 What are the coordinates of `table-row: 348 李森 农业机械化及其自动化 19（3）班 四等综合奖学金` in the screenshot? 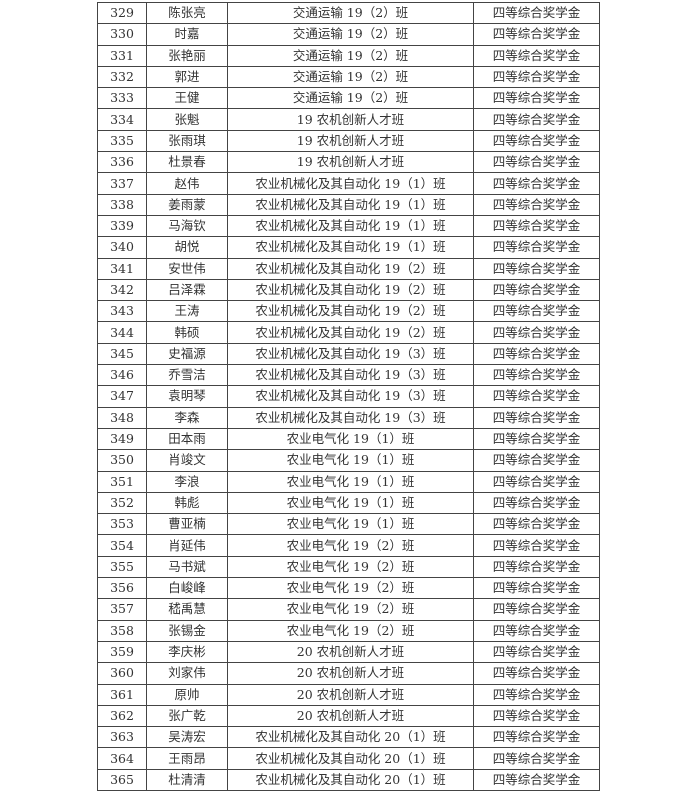 It's located at (348, 417).